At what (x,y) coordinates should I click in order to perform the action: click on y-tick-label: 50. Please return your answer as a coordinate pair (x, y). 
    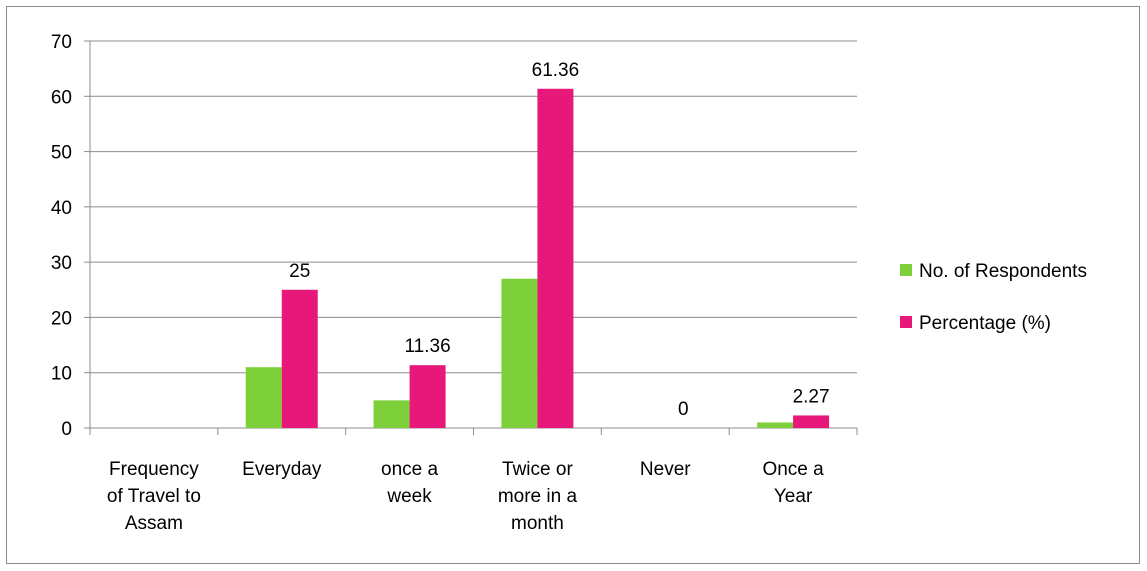
    Looking at the image, I should click on (61, 153).